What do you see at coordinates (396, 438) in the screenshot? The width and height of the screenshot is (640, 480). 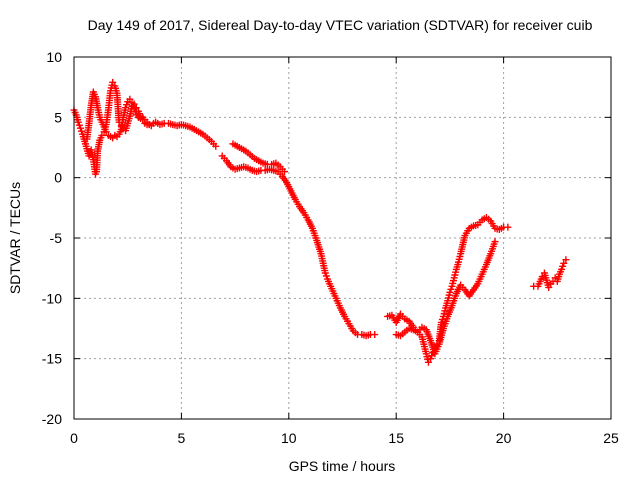 I see `x-tick-label: 15` at bounding box center [396, 438].